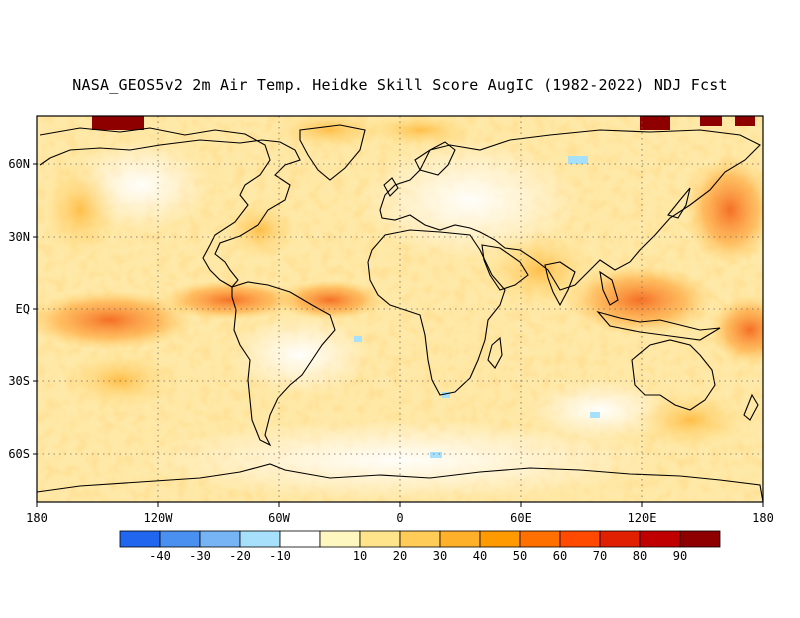  What do you see at coordinates (360, 556) in the screenshot?
I see `colorbar-label: 10` at bounding box center [360, 556].